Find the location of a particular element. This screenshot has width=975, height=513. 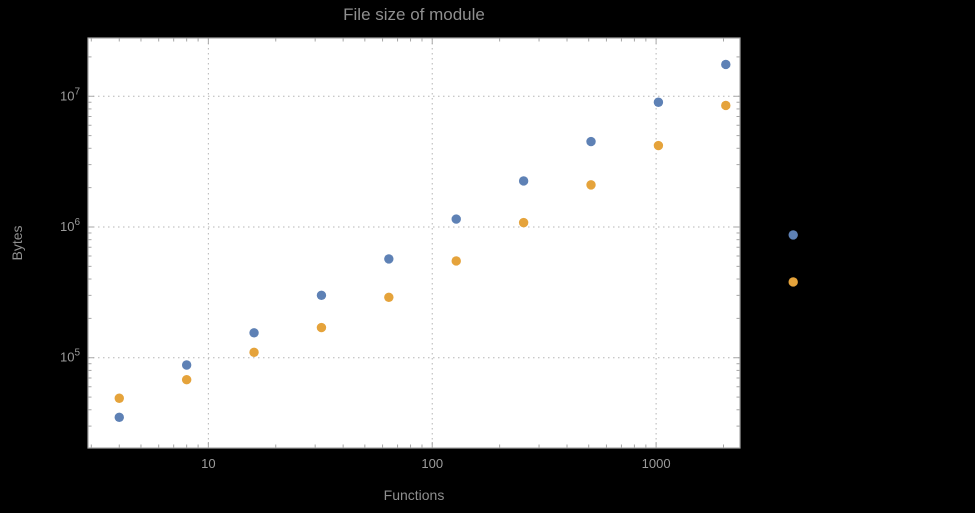

y-tick-label: 10⁵ is located at coordinates (70, 356).